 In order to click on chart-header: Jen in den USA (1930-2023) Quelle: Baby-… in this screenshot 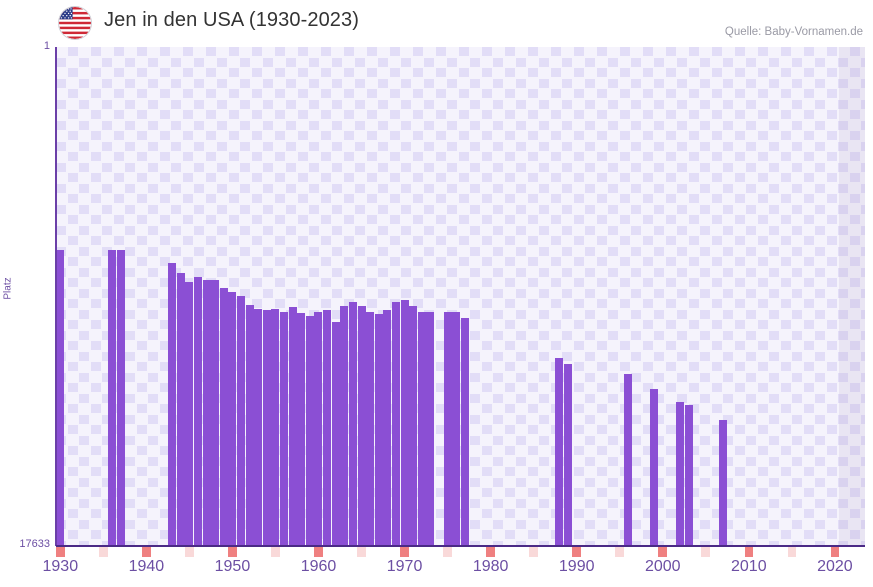, I will do `click(436, 23)`.